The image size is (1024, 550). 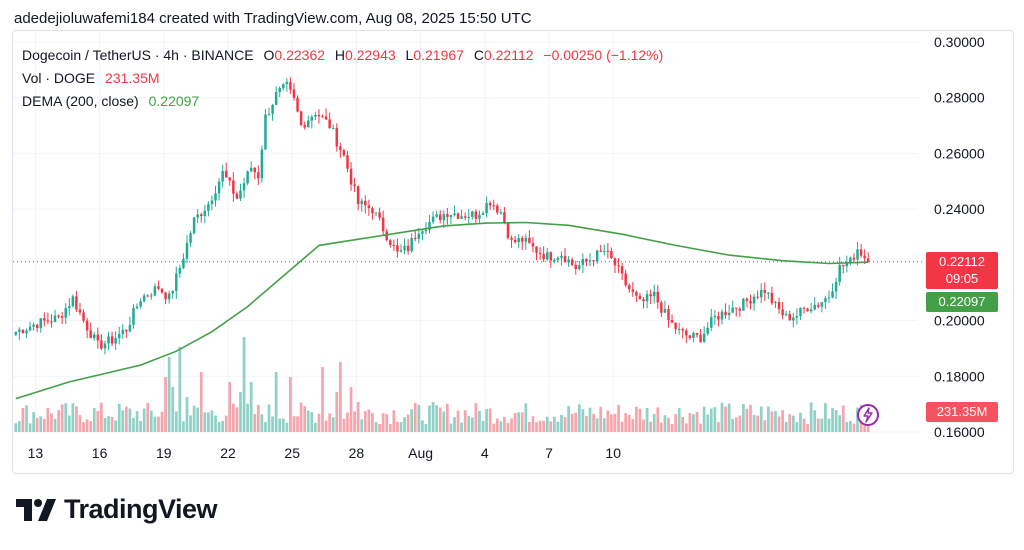 What do you see at coordinates (300, 55) in the screenshot?
I see `open-value: 0.22362` at bounding box center [300, 55].